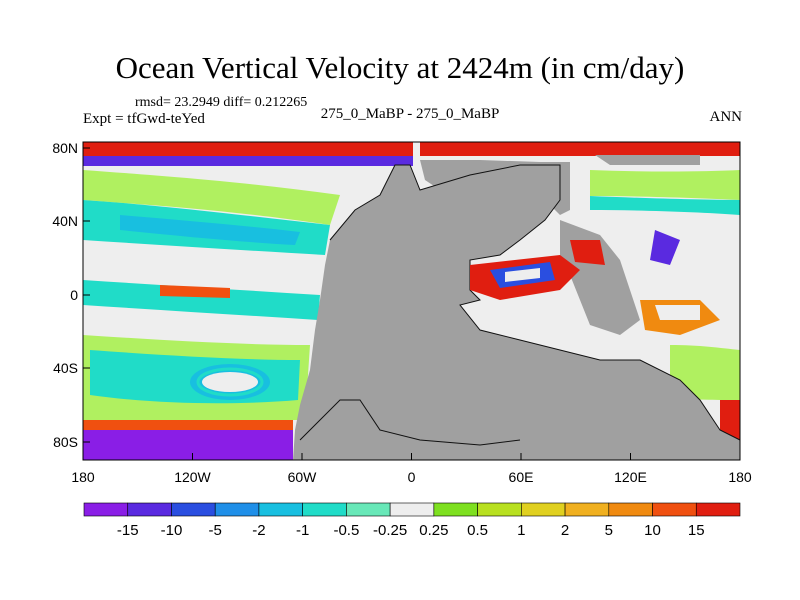 Image resolution: width=800 pixels, height=600 pixels. I want to click on lat-tick-label: 40S, so click(65, 368).